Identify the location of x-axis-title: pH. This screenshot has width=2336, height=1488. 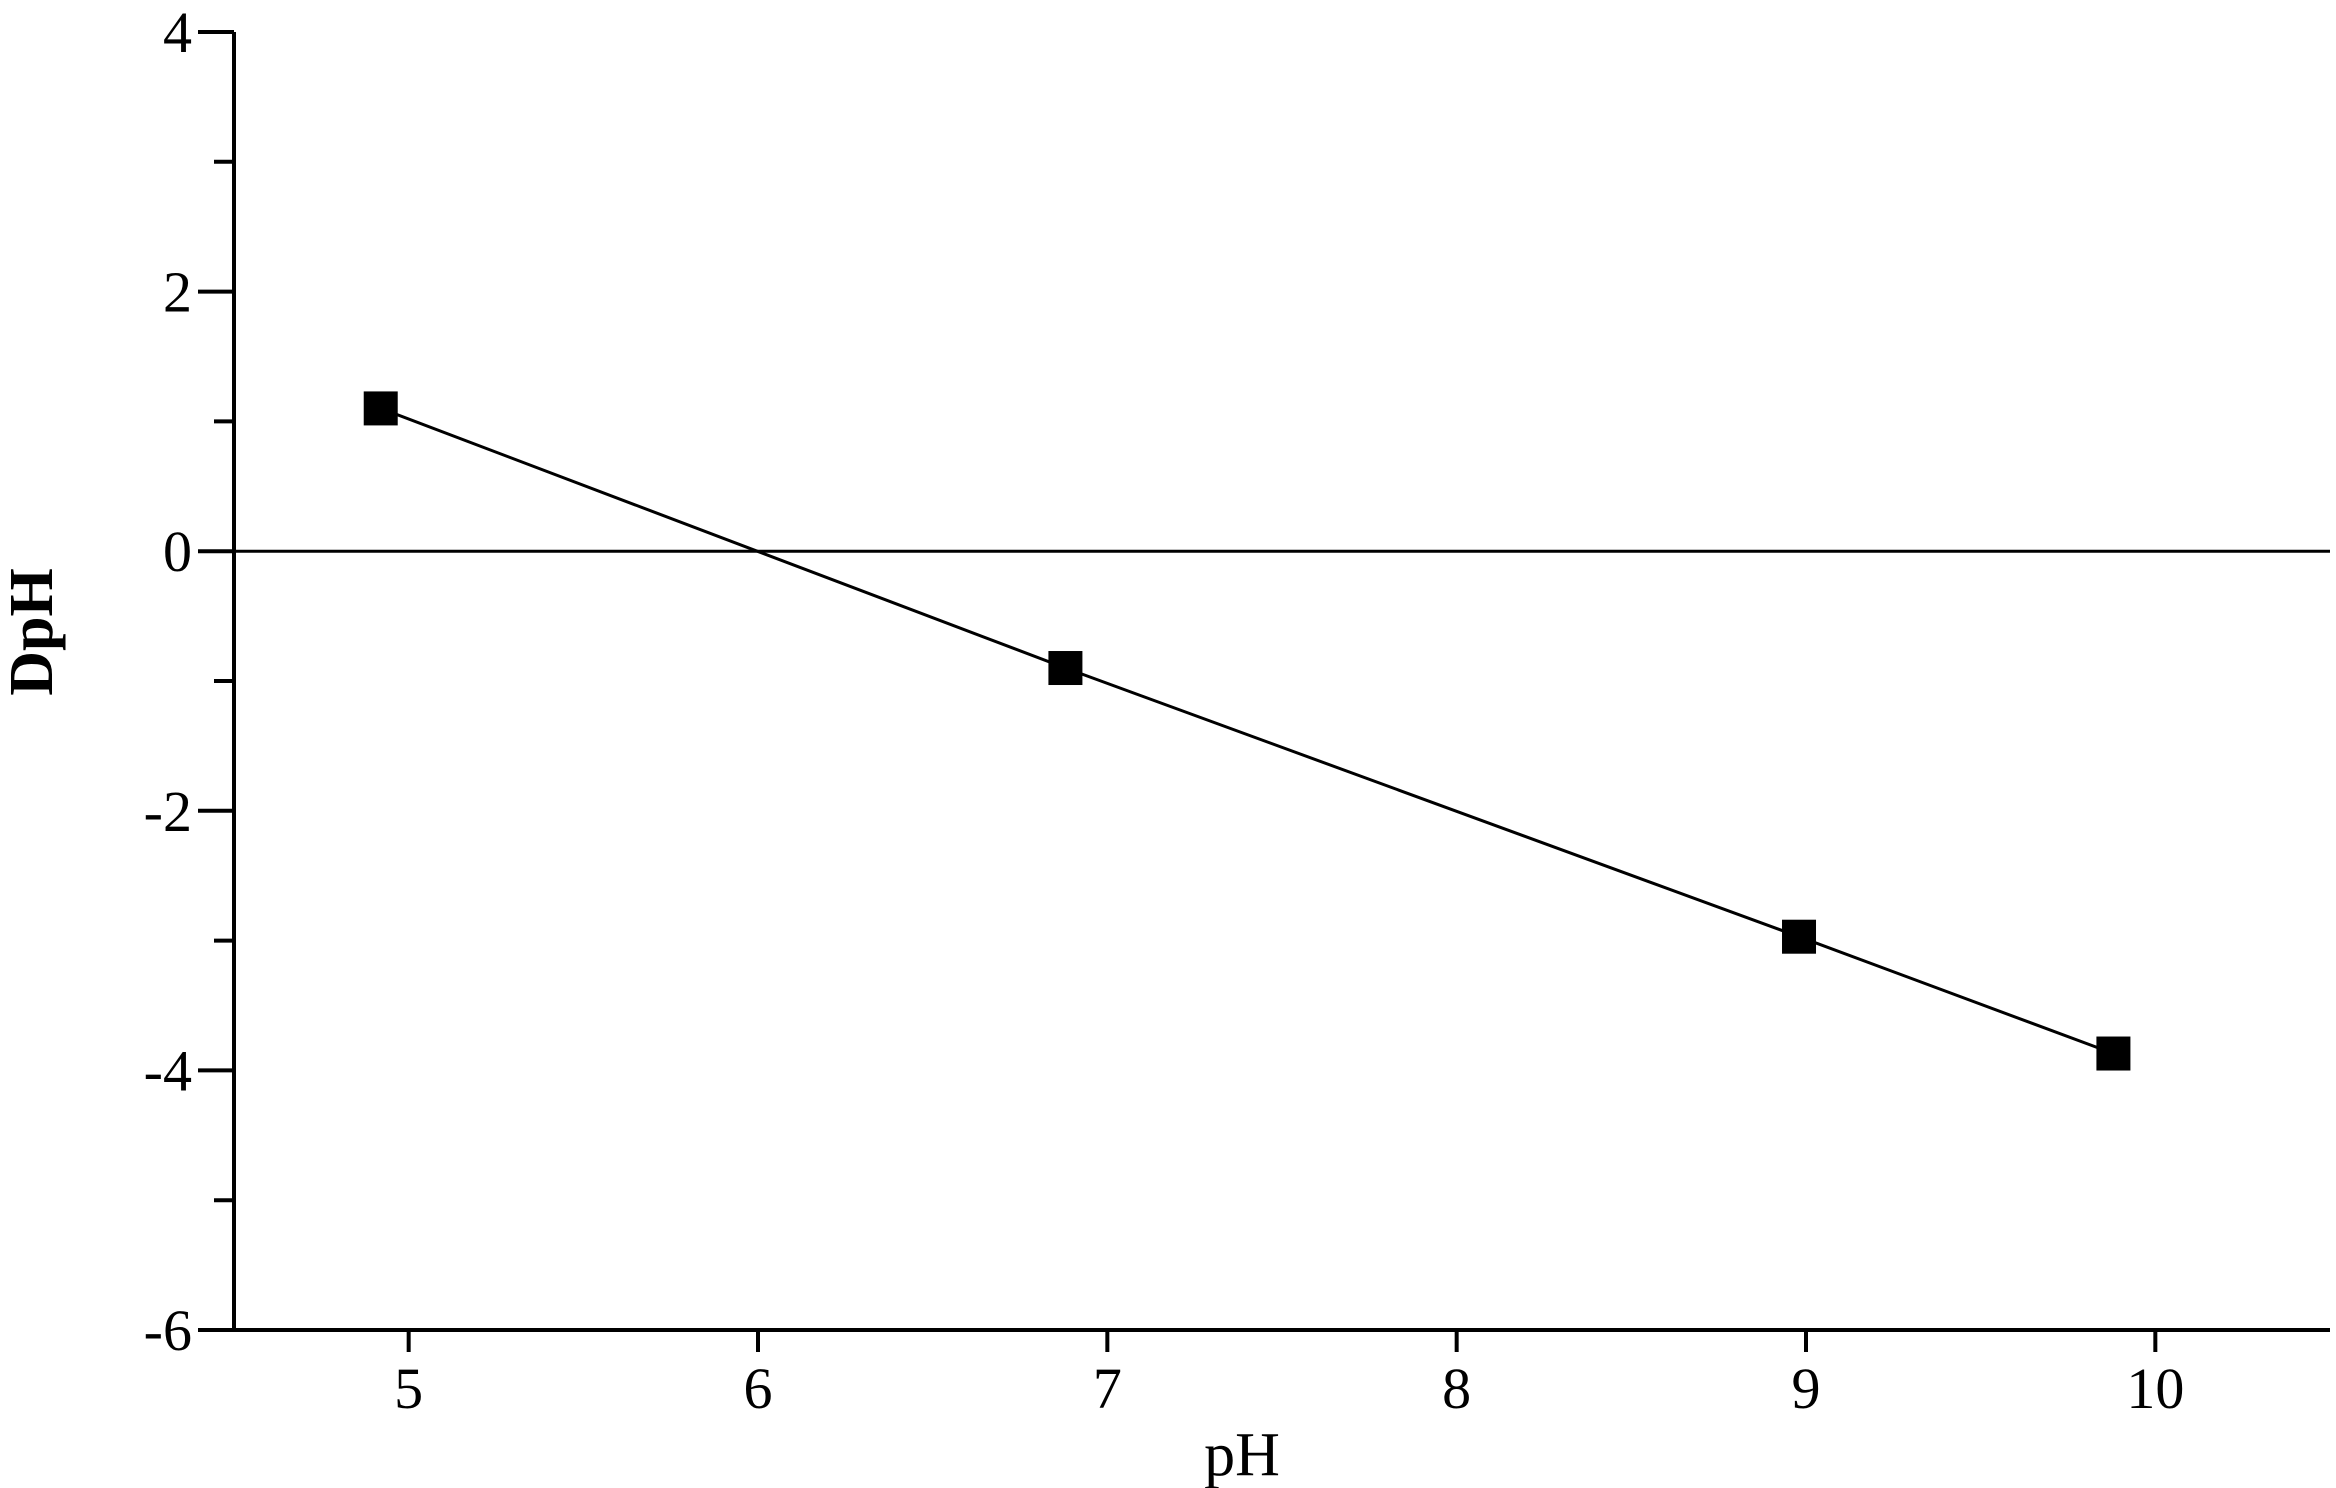
(1242, 1454).